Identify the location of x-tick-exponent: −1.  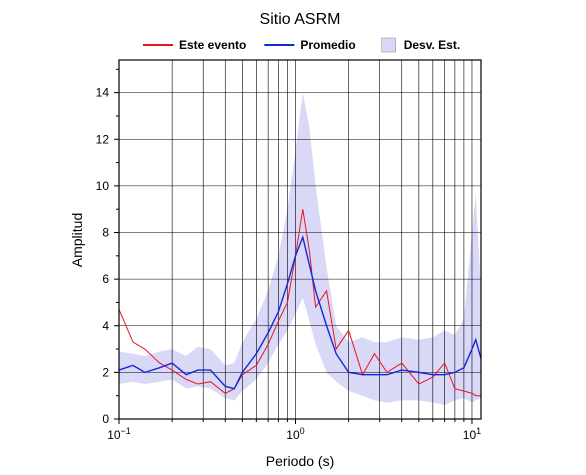
(126, 431).